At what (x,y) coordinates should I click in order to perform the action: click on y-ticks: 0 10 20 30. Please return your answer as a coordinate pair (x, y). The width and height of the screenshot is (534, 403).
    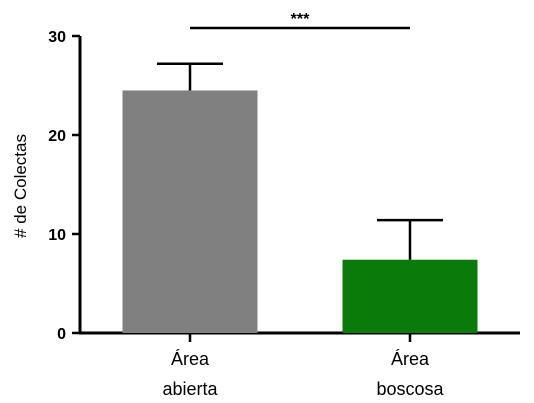
    Looking at the image, I should click on (64, 186).